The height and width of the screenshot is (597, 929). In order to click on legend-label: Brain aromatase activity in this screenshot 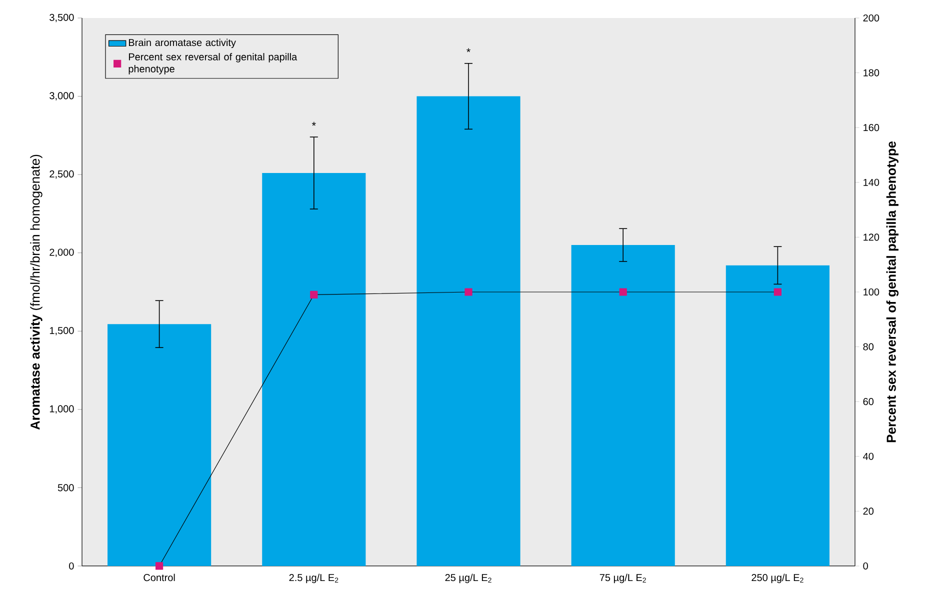, I will do `click(182, 43)`.